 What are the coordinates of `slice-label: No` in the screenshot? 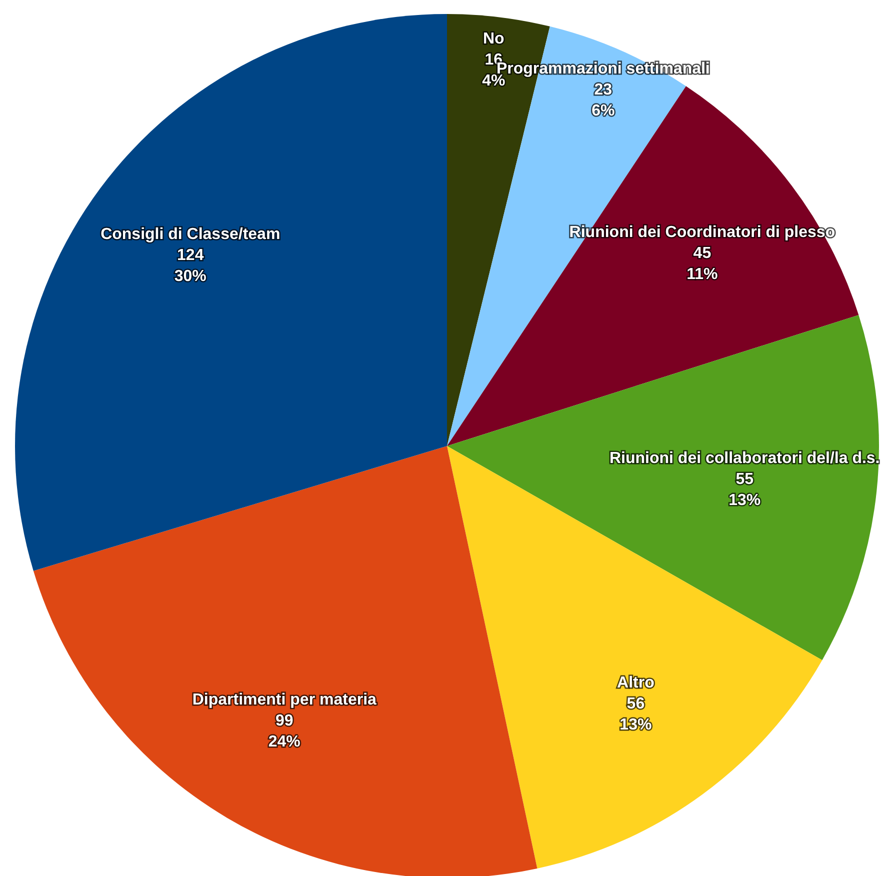 It's located at (493, 39).